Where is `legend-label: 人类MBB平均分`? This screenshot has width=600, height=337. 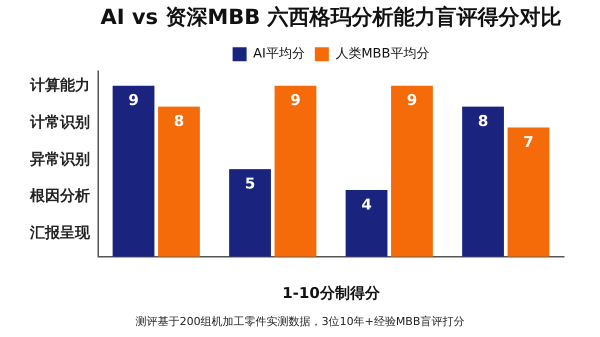 legend-label: 人类MBB平均分 is located at coordinates (382, 54).